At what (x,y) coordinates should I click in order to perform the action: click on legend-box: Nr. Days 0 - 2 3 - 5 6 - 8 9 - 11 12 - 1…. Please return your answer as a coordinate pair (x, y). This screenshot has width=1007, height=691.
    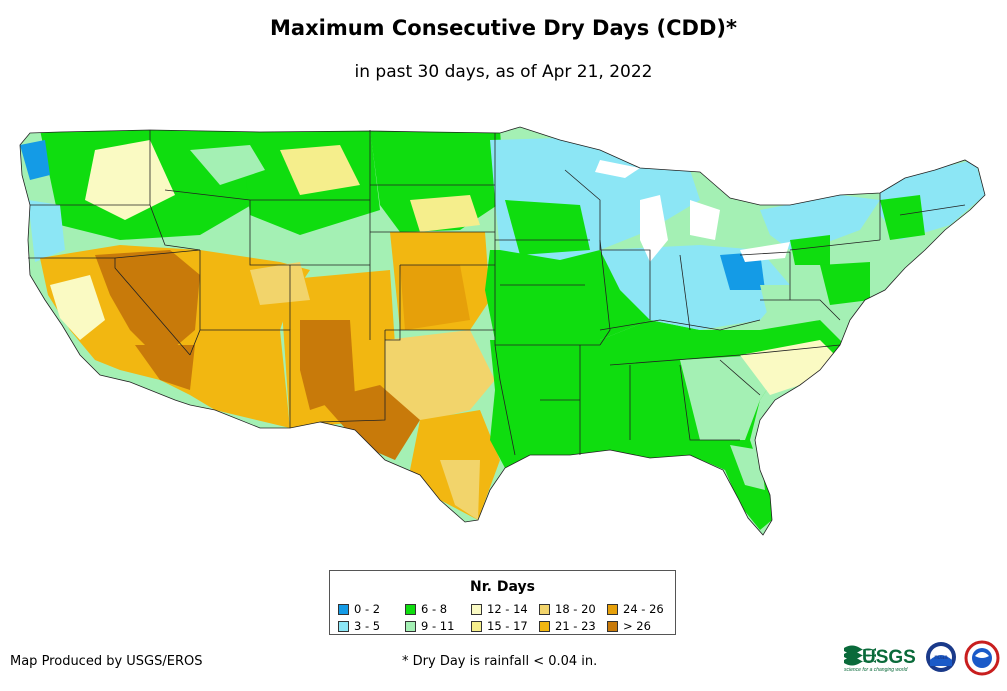
    Looking at the image, I should click on (502, 602).